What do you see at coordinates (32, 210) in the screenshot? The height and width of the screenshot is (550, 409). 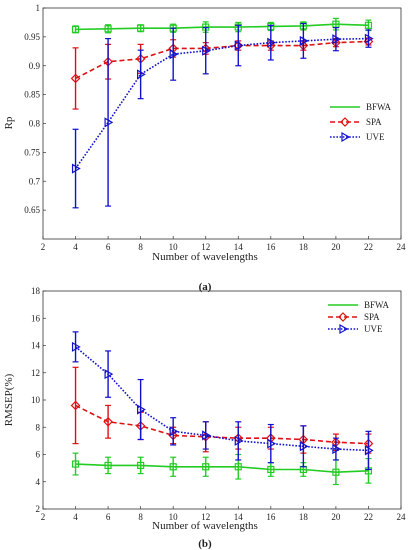 I see `y-tick-label-a: 0.65` at bounding box center [32, 210].